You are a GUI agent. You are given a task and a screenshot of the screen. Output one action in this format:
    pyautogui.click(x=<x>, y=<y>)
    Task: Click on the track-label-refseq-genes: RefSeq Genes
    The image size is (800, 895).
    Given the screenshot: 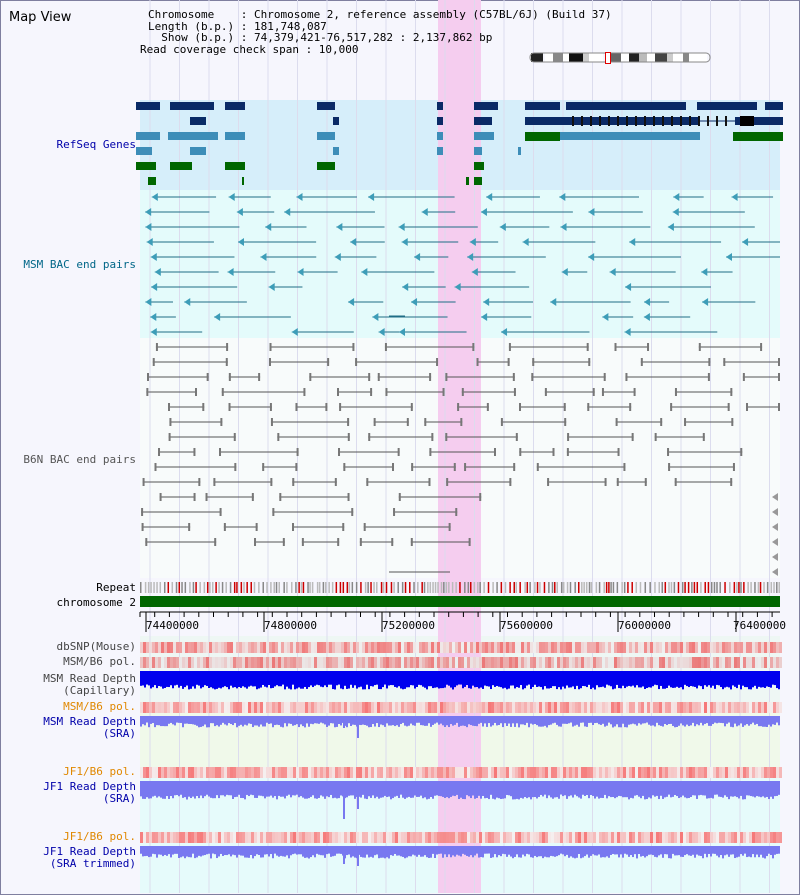 What is the action you would take?
    pyautogui.click(x=96, y=144)
    